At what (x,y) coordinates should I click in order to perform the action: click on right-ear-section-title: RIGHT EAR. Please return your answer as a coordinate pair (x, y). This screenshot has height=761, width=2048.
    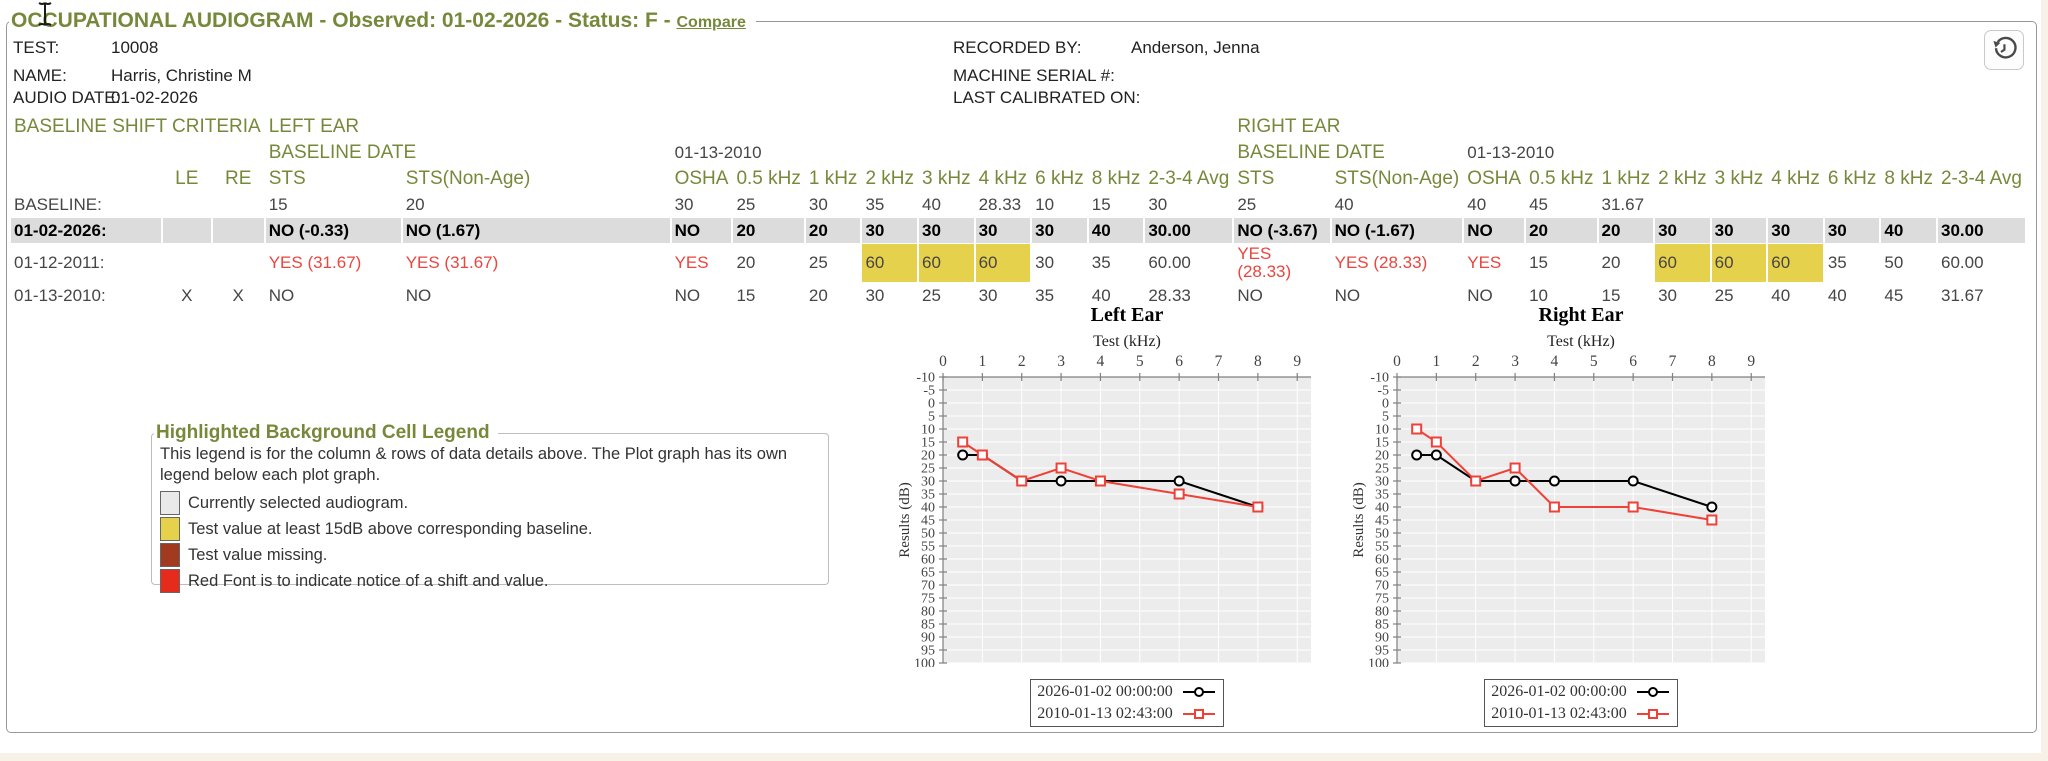
    Looking at the image, I should click on (1289, 126).